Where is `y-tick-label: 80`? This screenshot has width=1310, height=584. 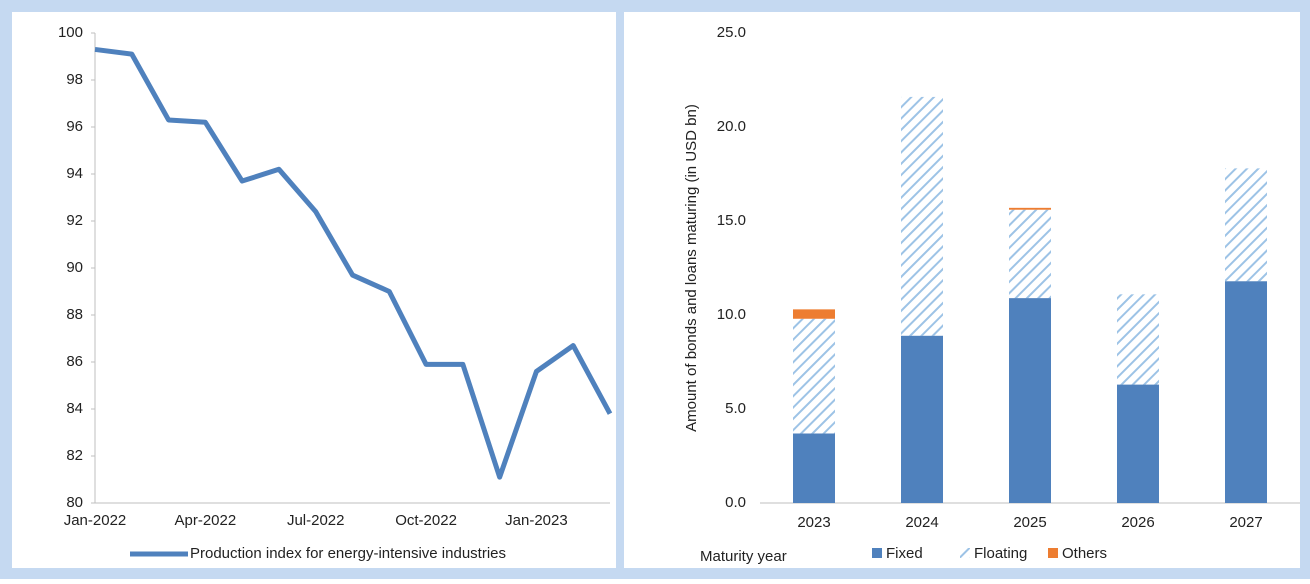
y-tick-label: 80 is located at coordinates (74, 502).